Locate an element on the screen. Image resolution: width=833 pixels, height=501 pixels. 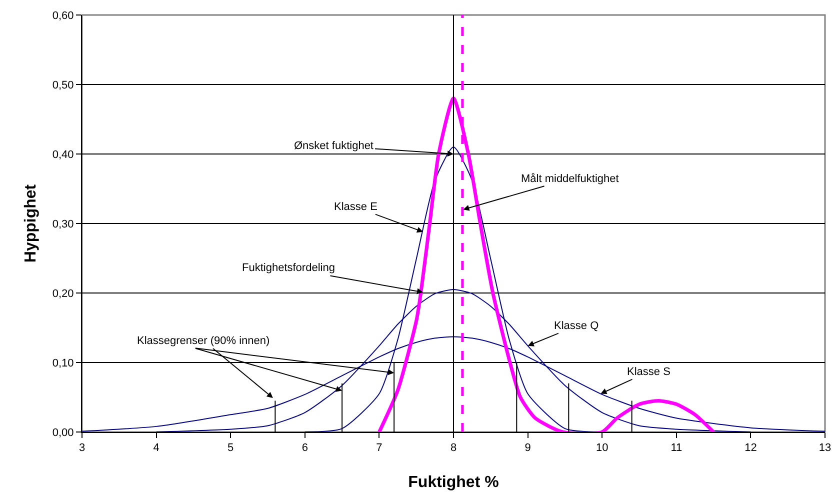
y-tick-label: 0,40 is located at coordinates (63, 154).